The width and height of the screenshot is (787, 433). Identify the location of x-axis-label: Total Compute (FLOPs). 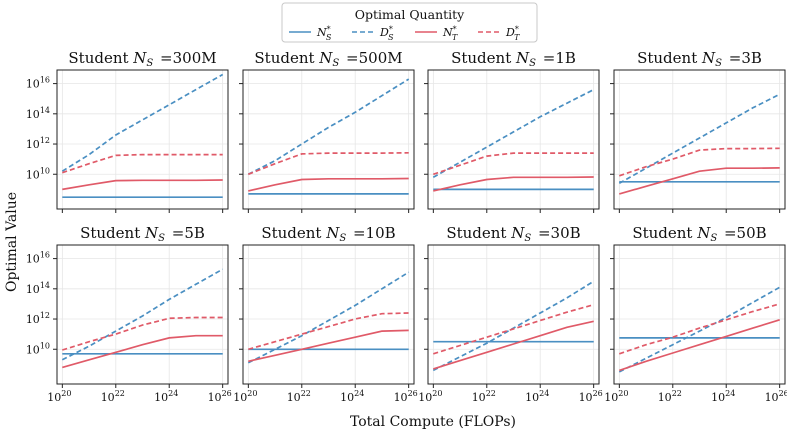
(433, 422).